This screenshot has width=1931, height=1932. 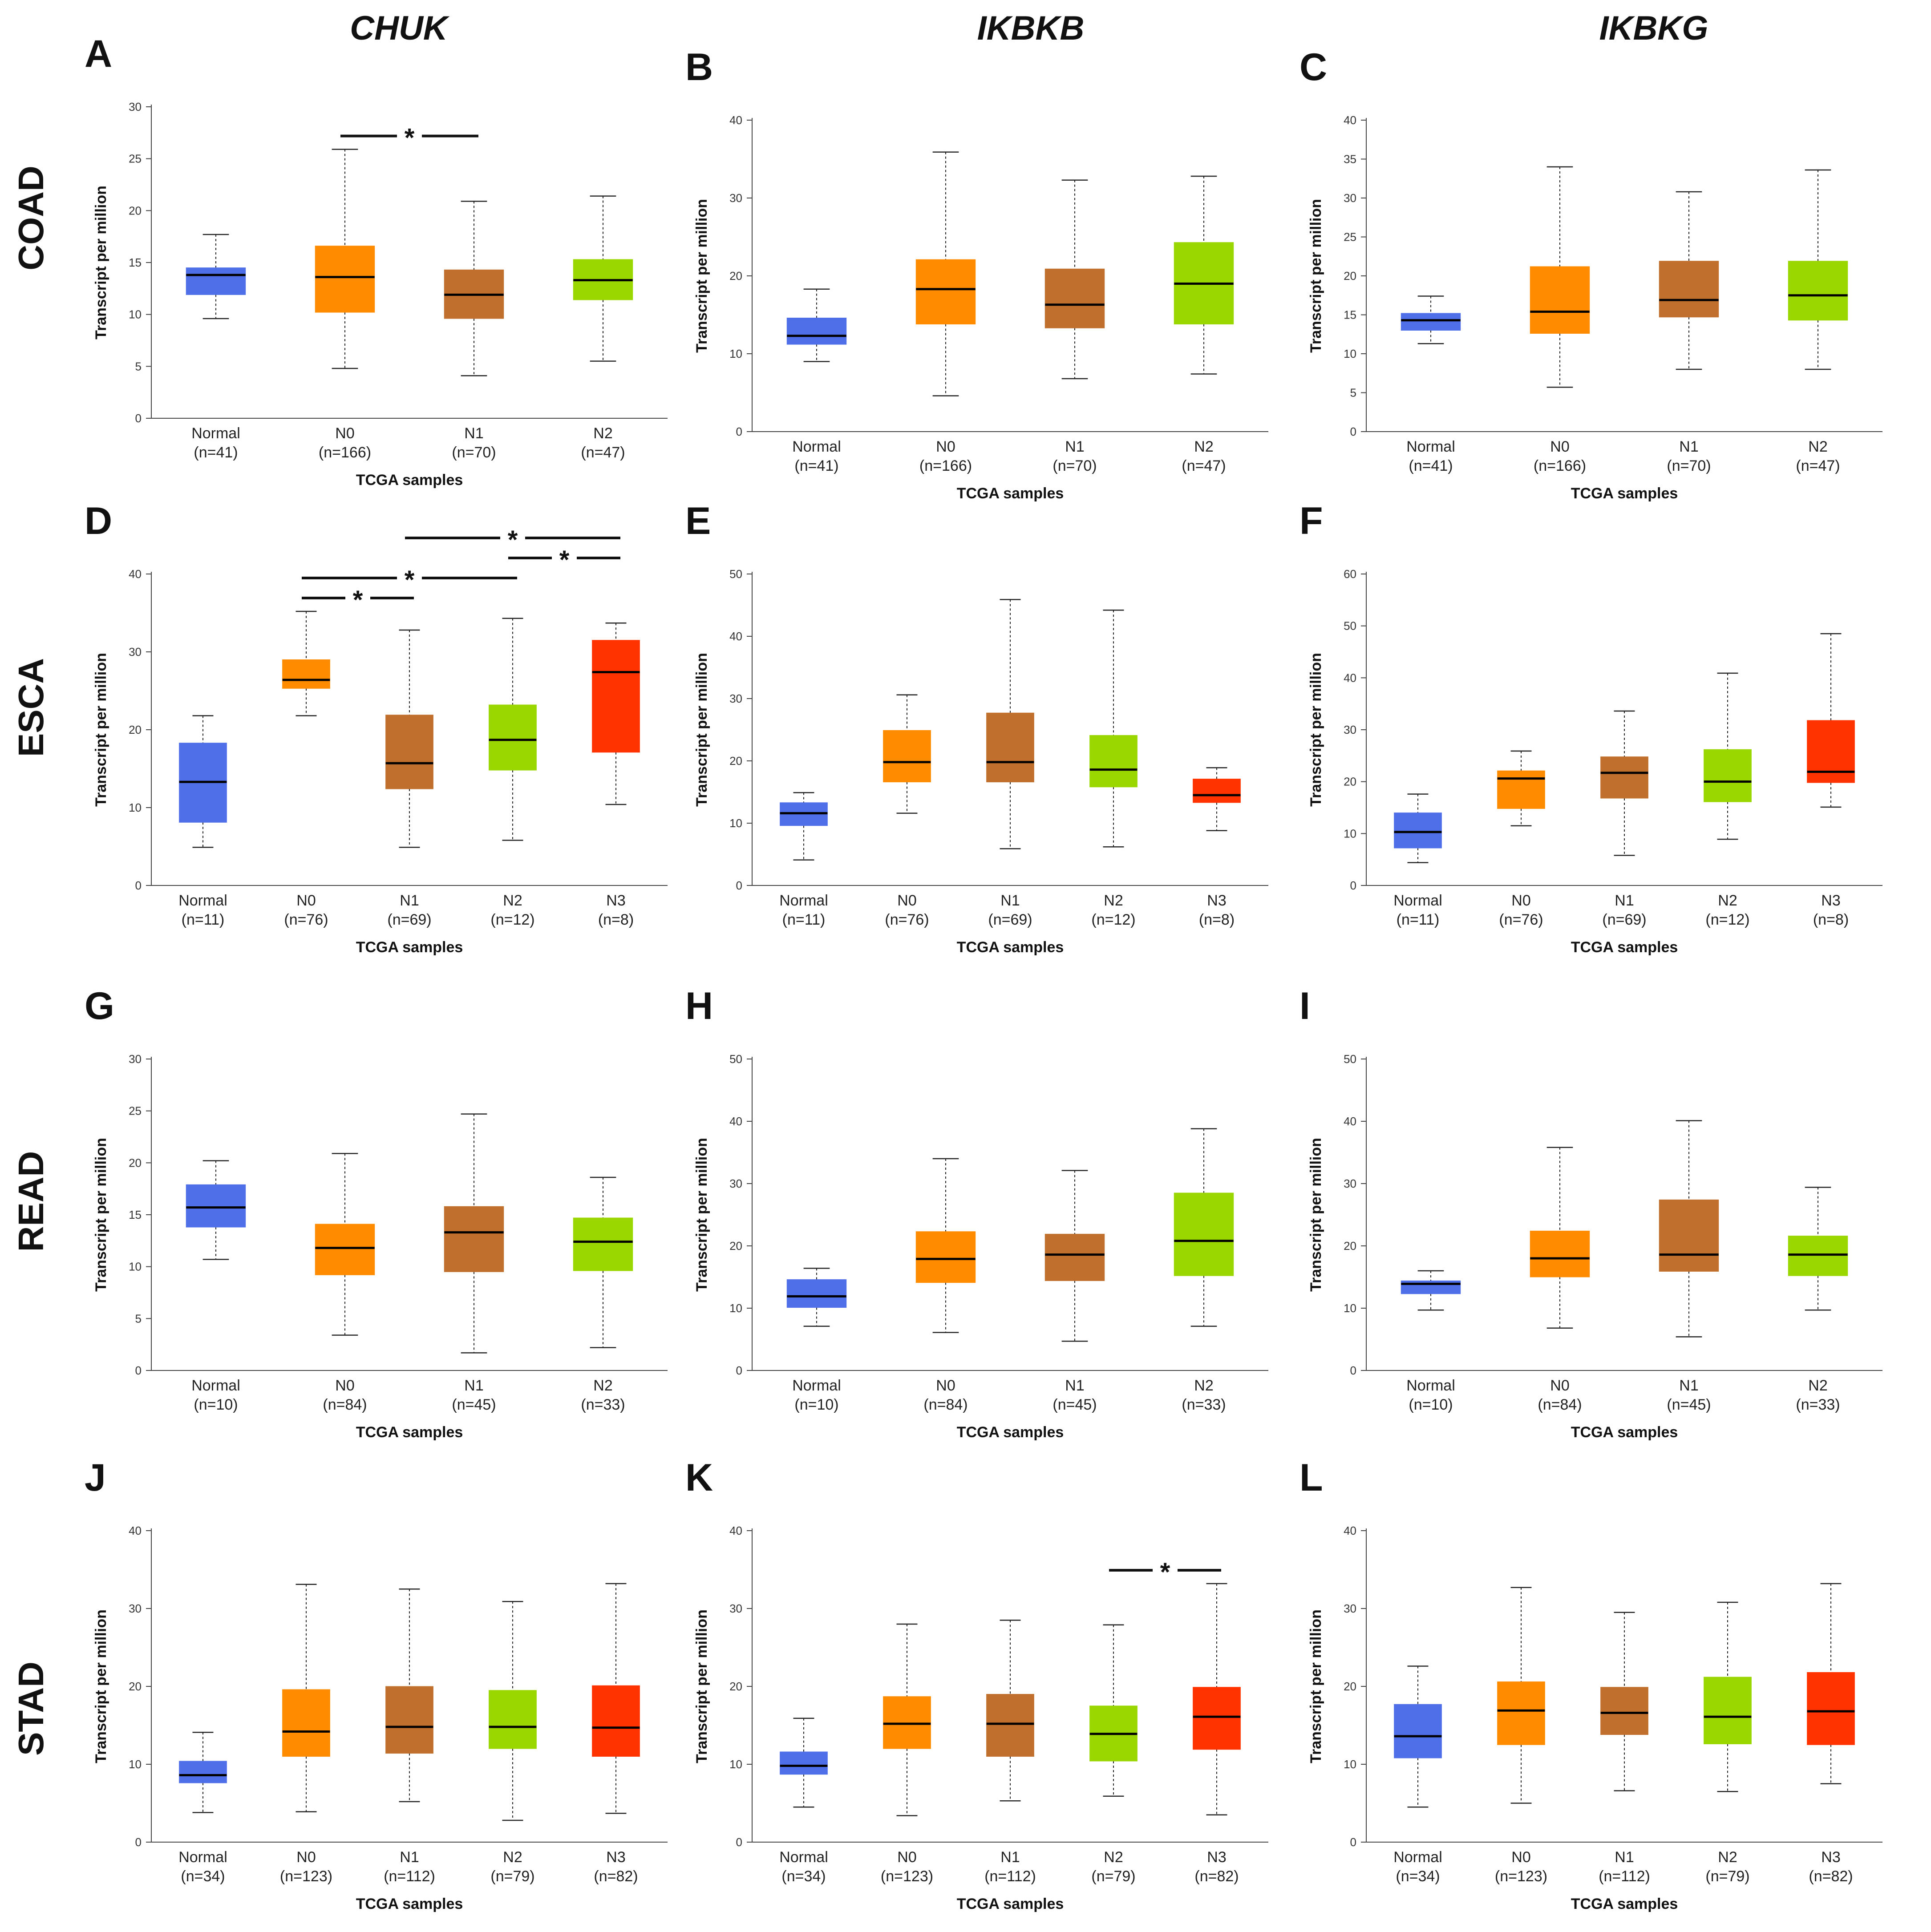 I want to click on x-category-label: N0, so click(x=945, y=446).